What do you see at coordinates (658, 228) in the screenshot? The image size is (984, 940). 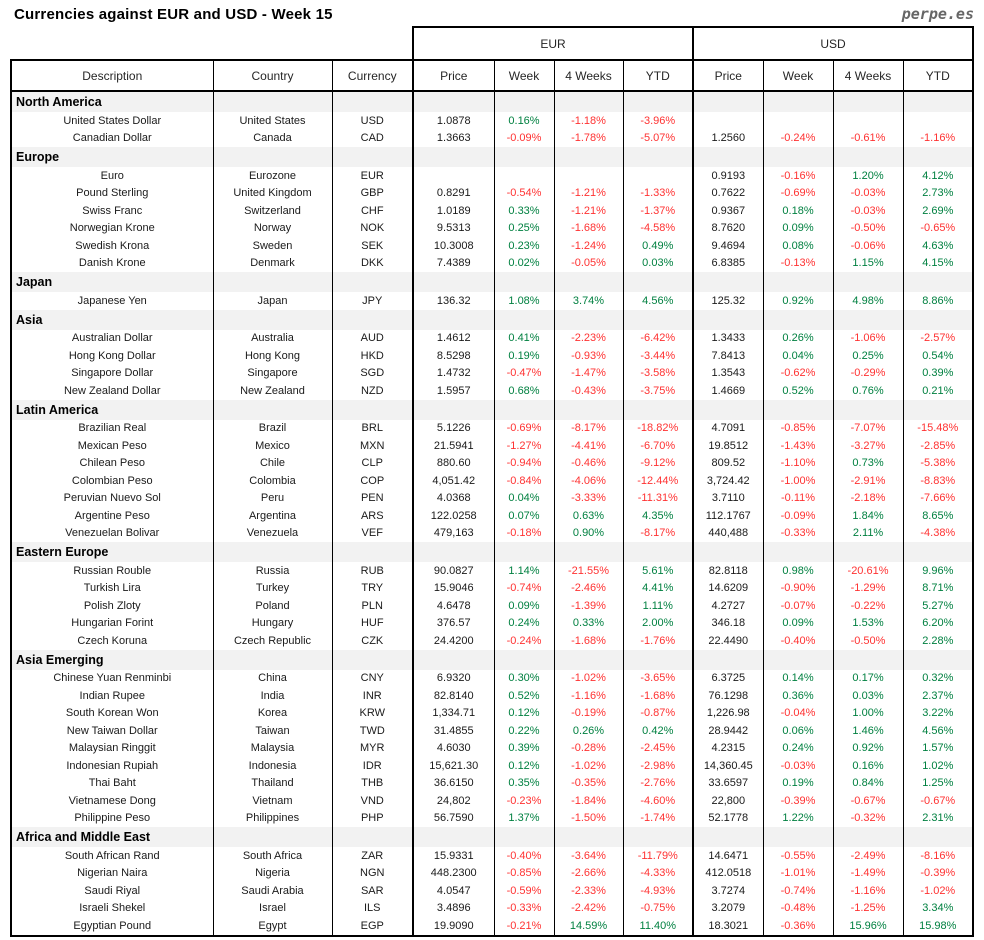 I see `cell-eur-ytd: -4.58%` at bounding box center [658, 228].